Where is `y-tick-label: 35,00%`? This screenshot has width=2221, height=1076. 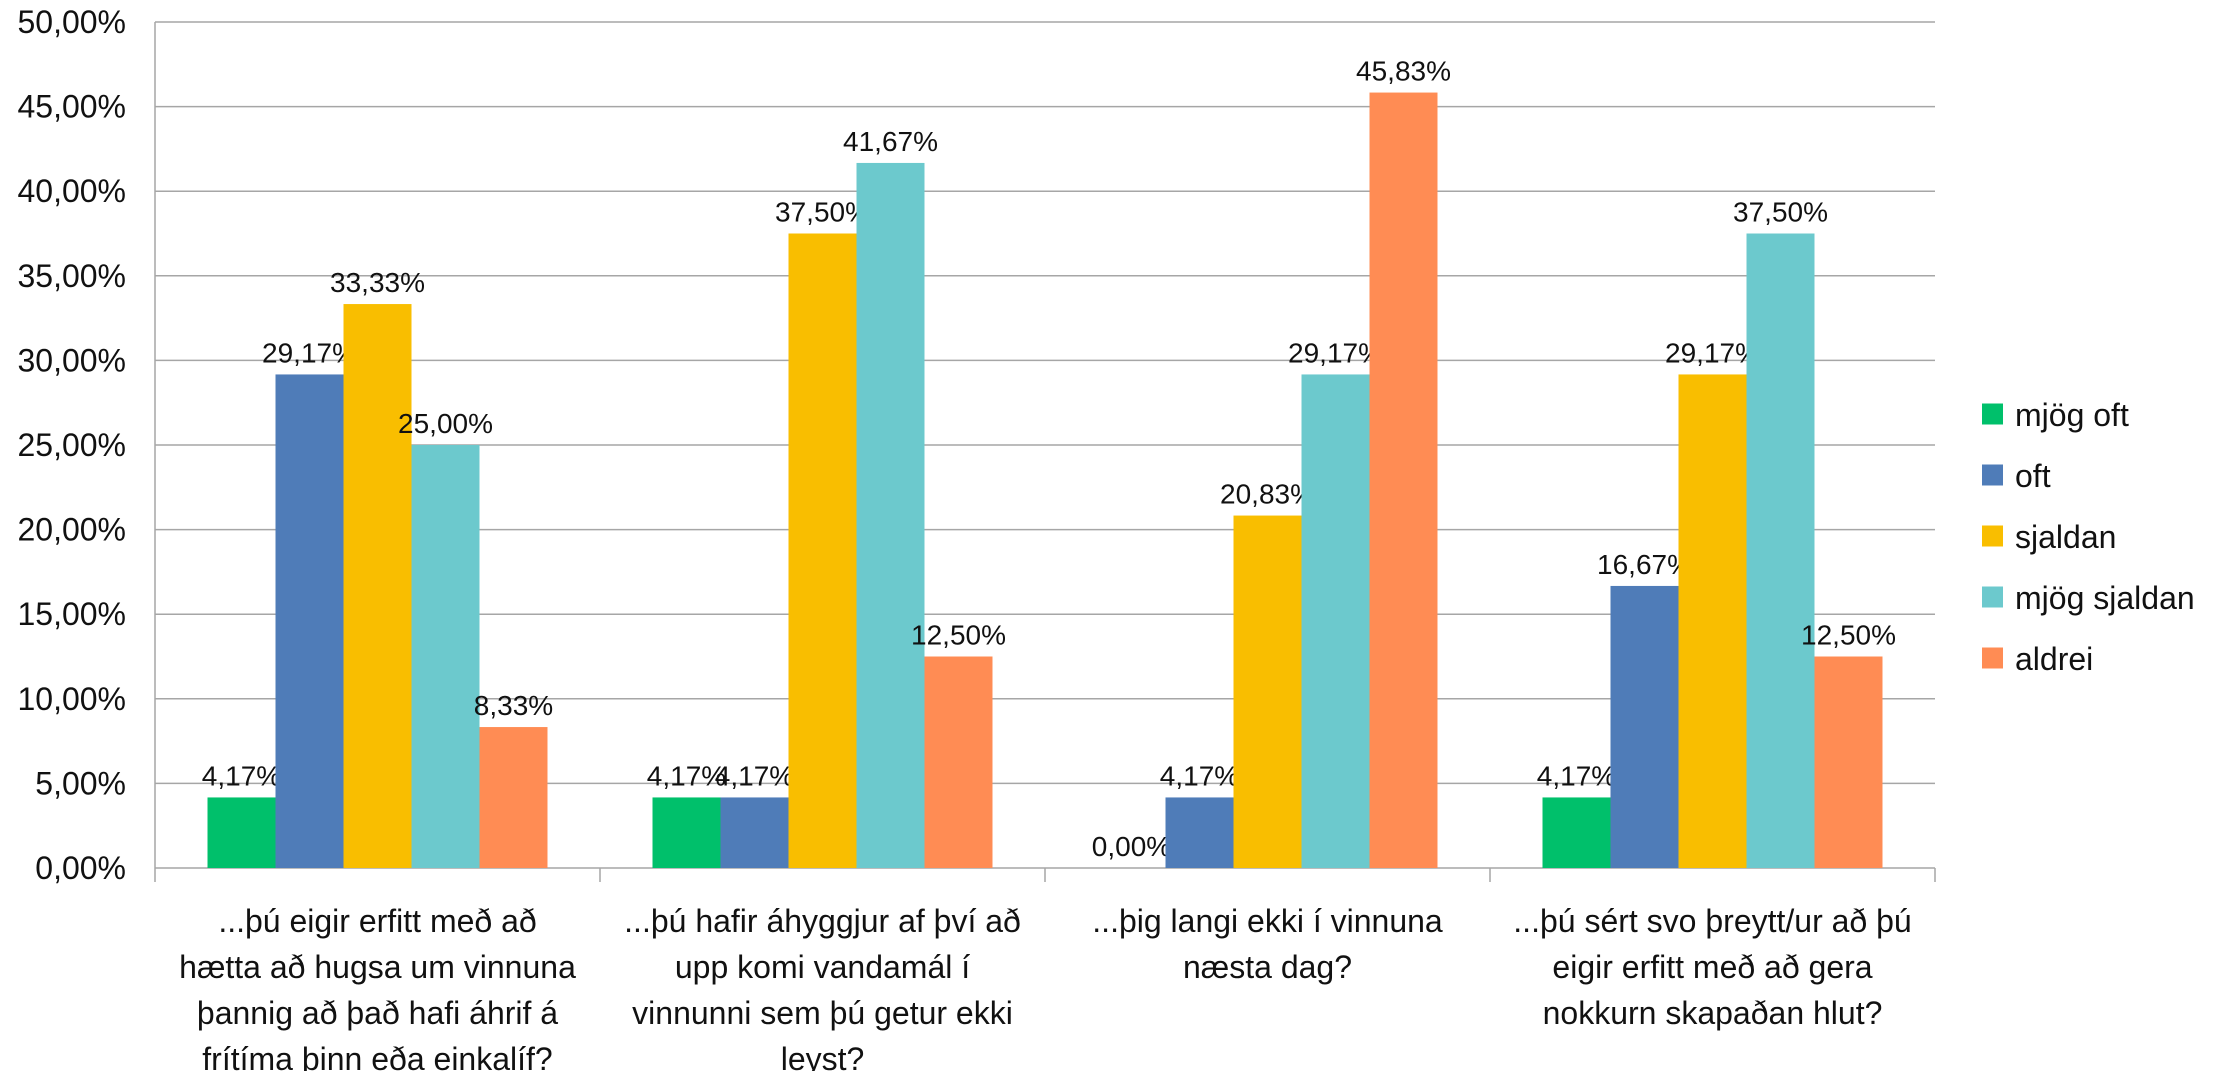
y-tick-label: 35,00% is located at coordinates (71, 276).